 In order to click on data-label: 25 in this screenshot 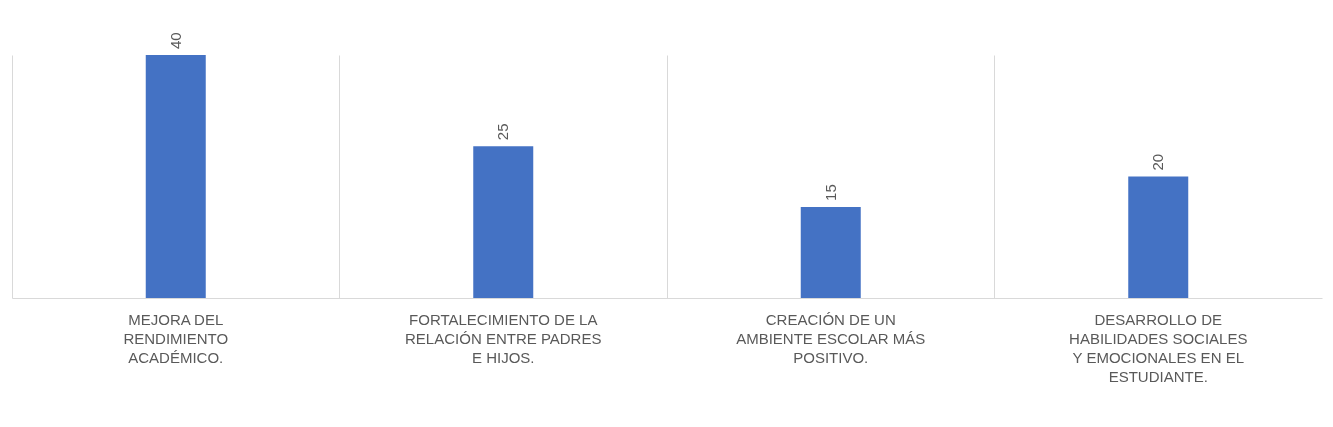, I will do `click(503, 132)`.